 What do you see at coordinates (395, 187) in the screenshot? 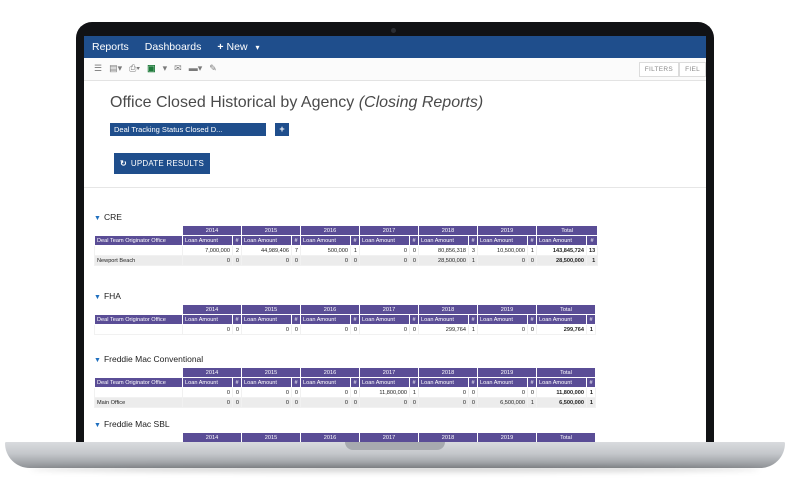
I see `divider` at bounding box center [395, 187].